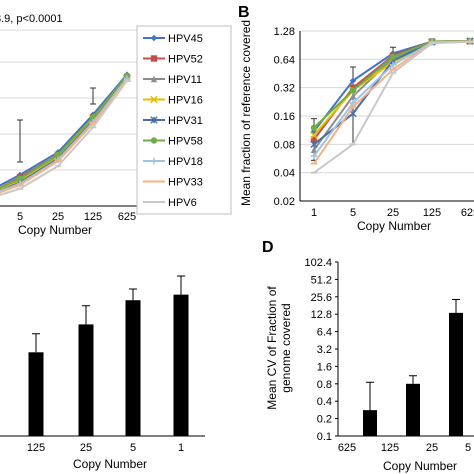 The image size is (474, 474). What do you see at coordinates (86, 448) in the screenshot?
I see `panel-c-x-tick-25: 25` at bounding box center [86, 448].